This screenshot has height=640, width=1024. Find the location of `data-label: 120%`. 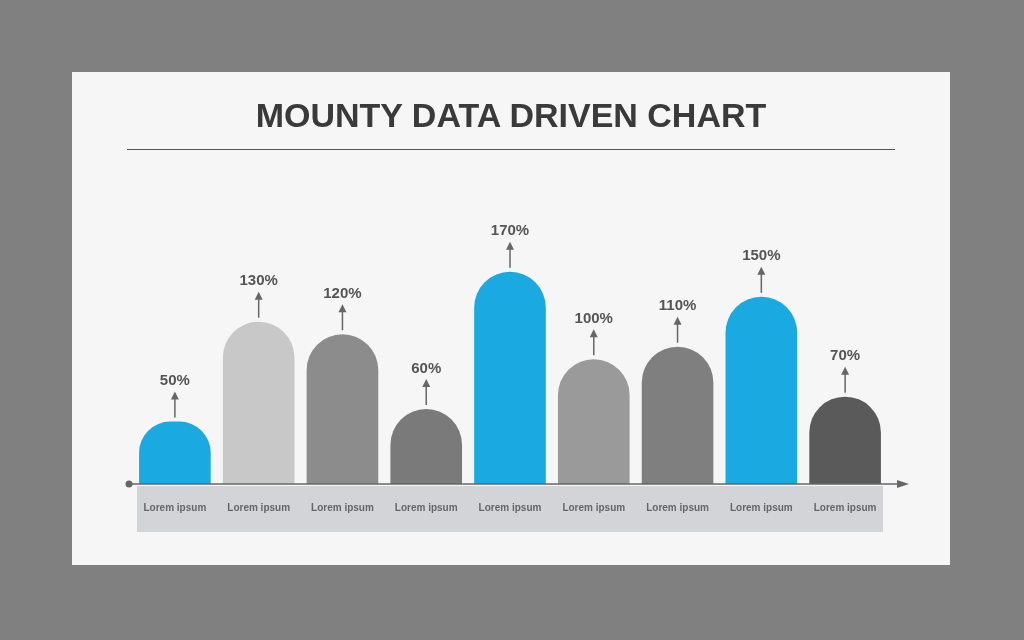

data-label: 120% is located at coordinates (342, 292).